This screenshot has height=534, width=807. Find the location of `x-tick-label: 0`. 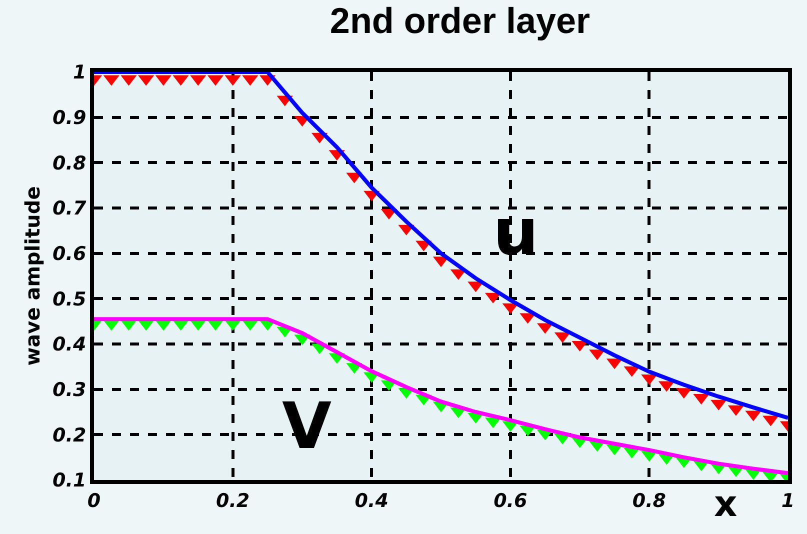

x-tick-label: 0 is located at coordinates (94, 501).